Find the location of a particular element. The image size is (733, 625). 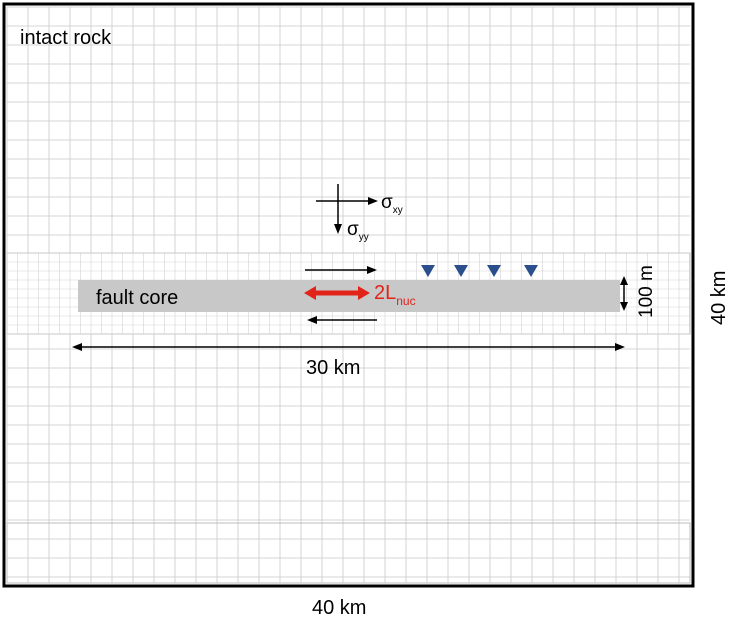

fault-width-label: 100 m is located at coordinates (646, 291).